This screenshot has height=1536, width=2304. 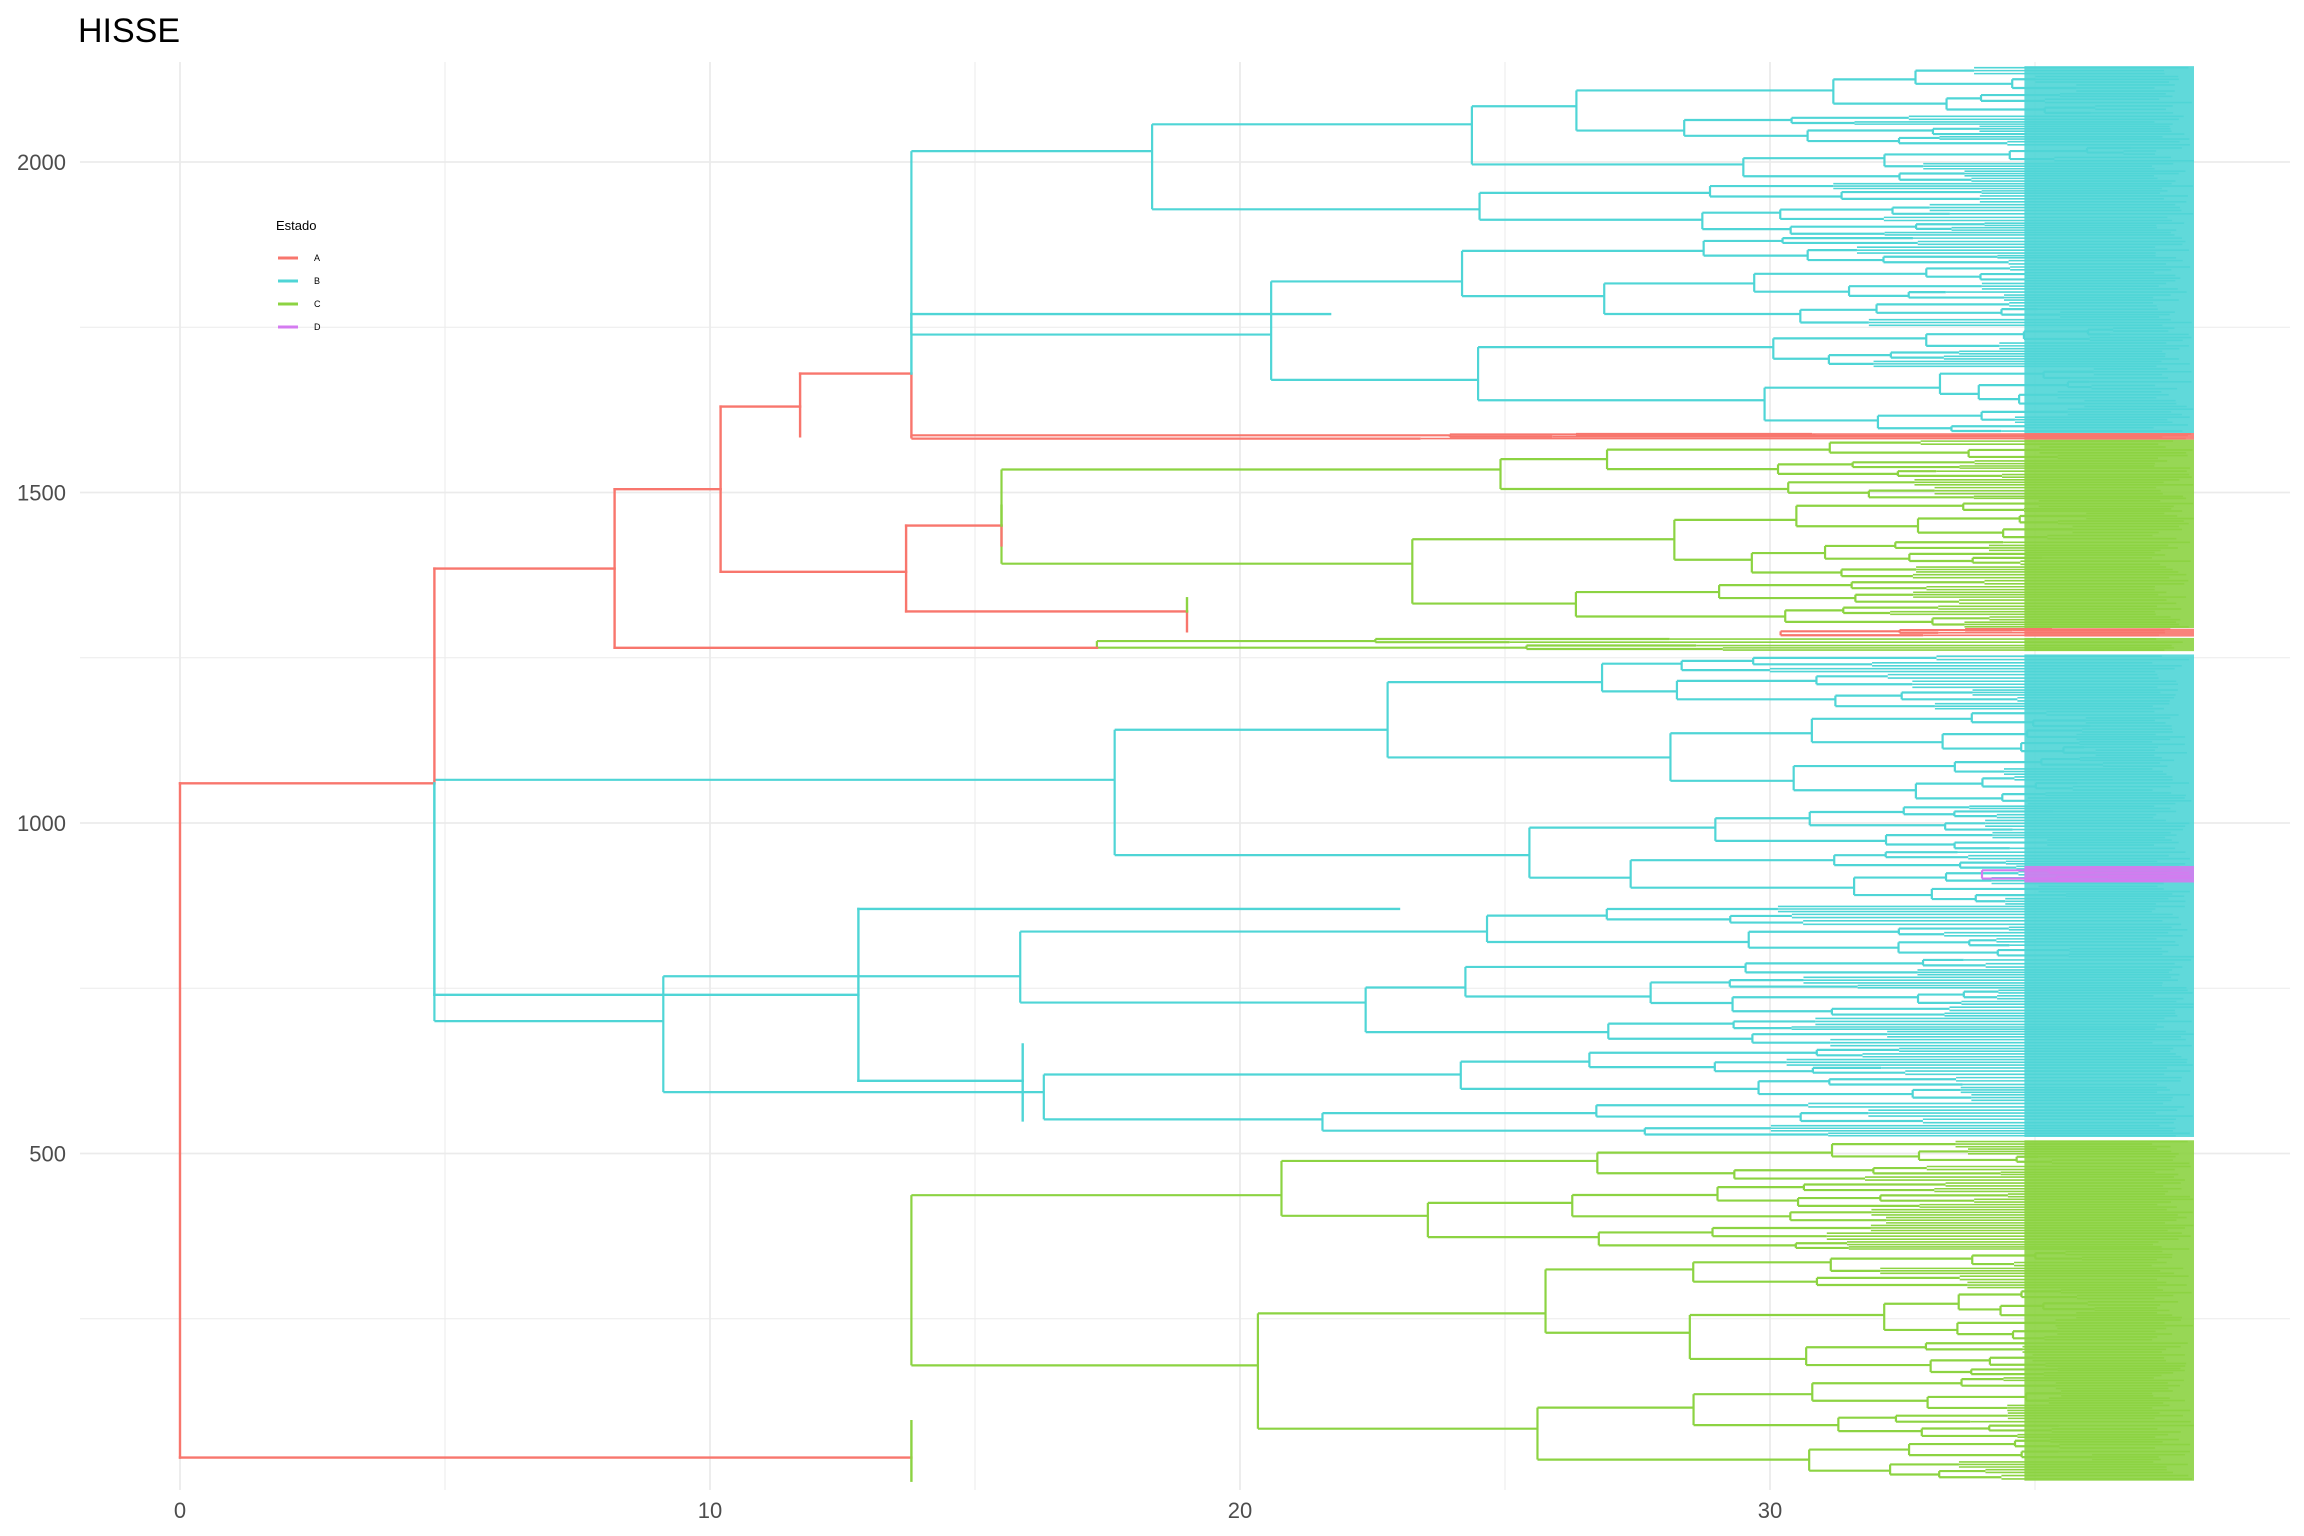 What do you see at coordinates (710, 1510) in the screenshot?
I see `x-tick-label: 10` at bounding box center [710, 1510].